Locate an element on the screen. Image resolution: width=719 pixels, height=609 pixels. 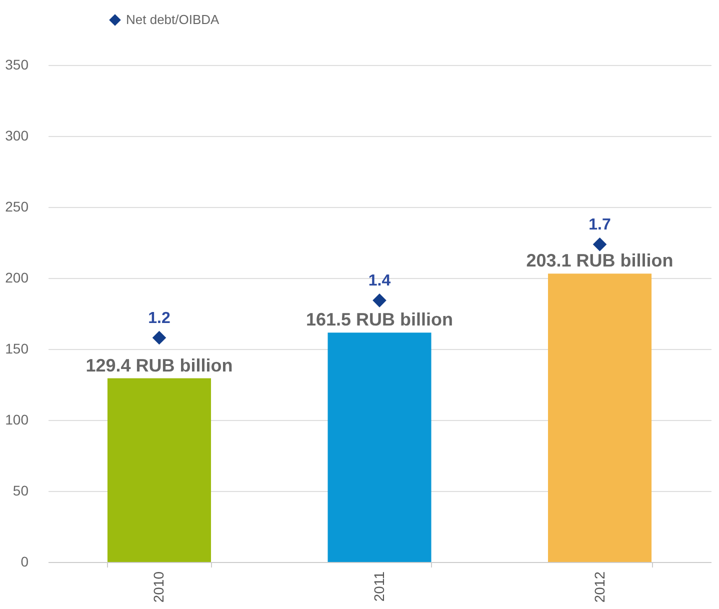
data-label: 129.4 RUB billion is located at coordinates (159, 365).